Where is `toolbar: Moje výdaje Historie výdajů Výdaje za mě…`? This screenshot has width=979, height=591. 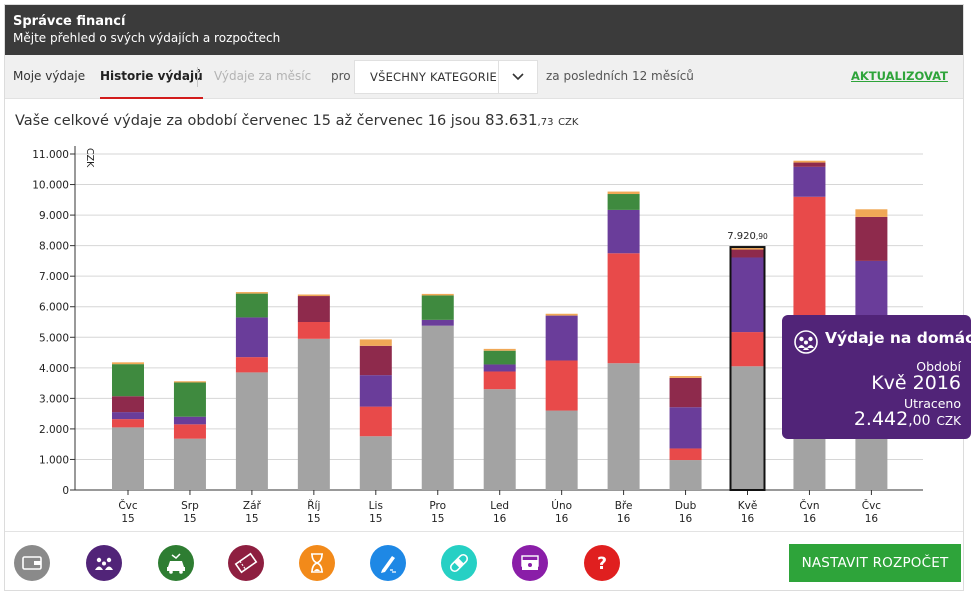
toolbar: Moje výdaje Historie výdajů Výdaje za mě… is located at coordinates (484, 77).